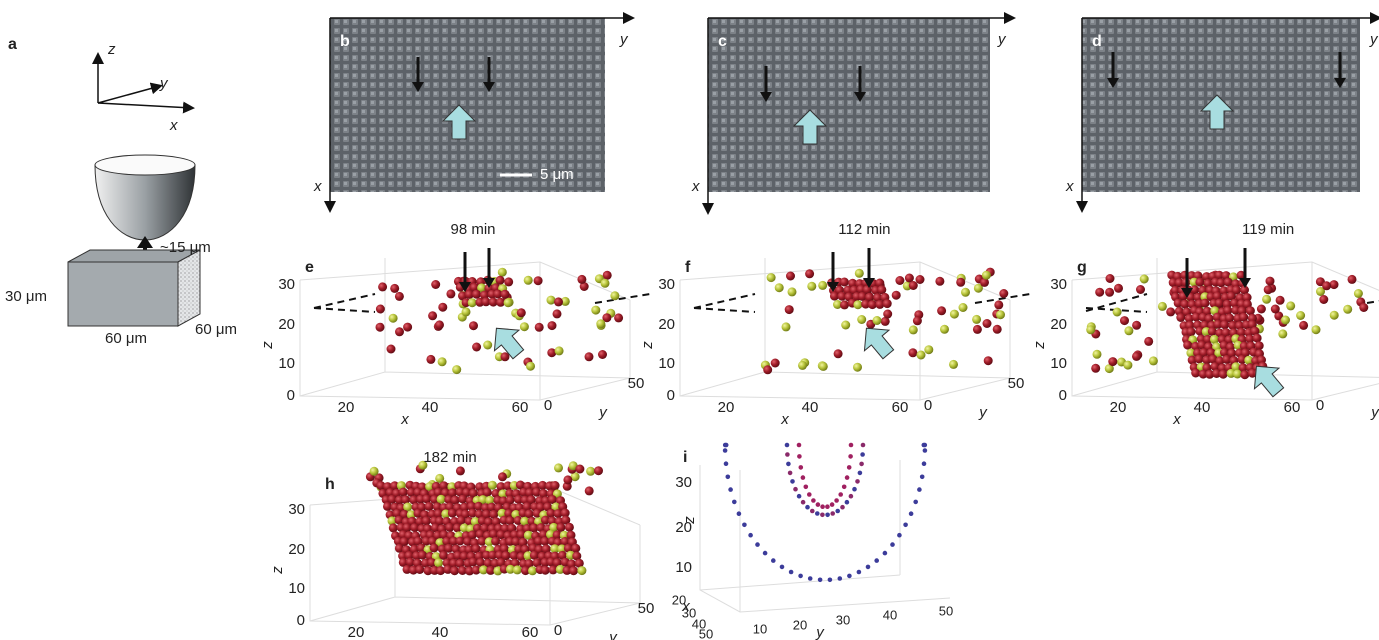 Image resolution: width=1379 pixels, height=640 pixels. What do you see at coordinates (146, 107) in the screenshot?
I see `axis-arrow` at bounding box center [146, 107].